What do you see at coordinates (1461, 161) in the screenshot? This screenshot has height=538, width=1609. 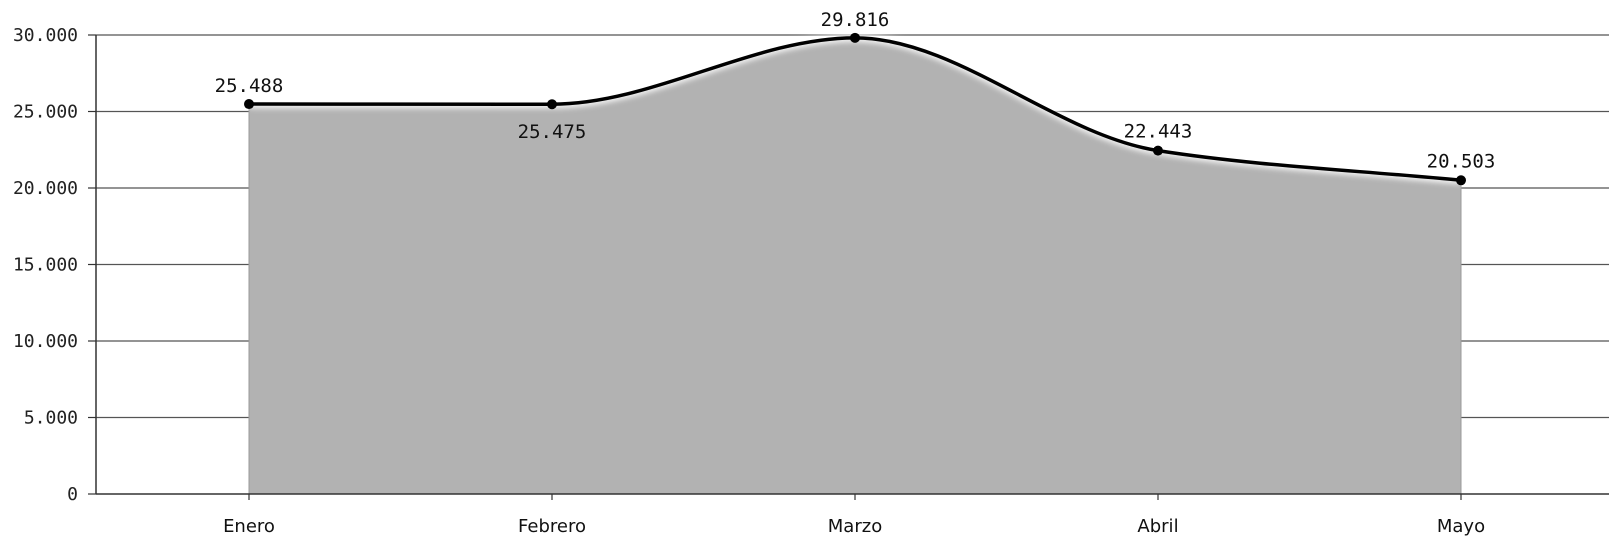 I see `data-label: 20.503` at bounding box center [1461, 161].